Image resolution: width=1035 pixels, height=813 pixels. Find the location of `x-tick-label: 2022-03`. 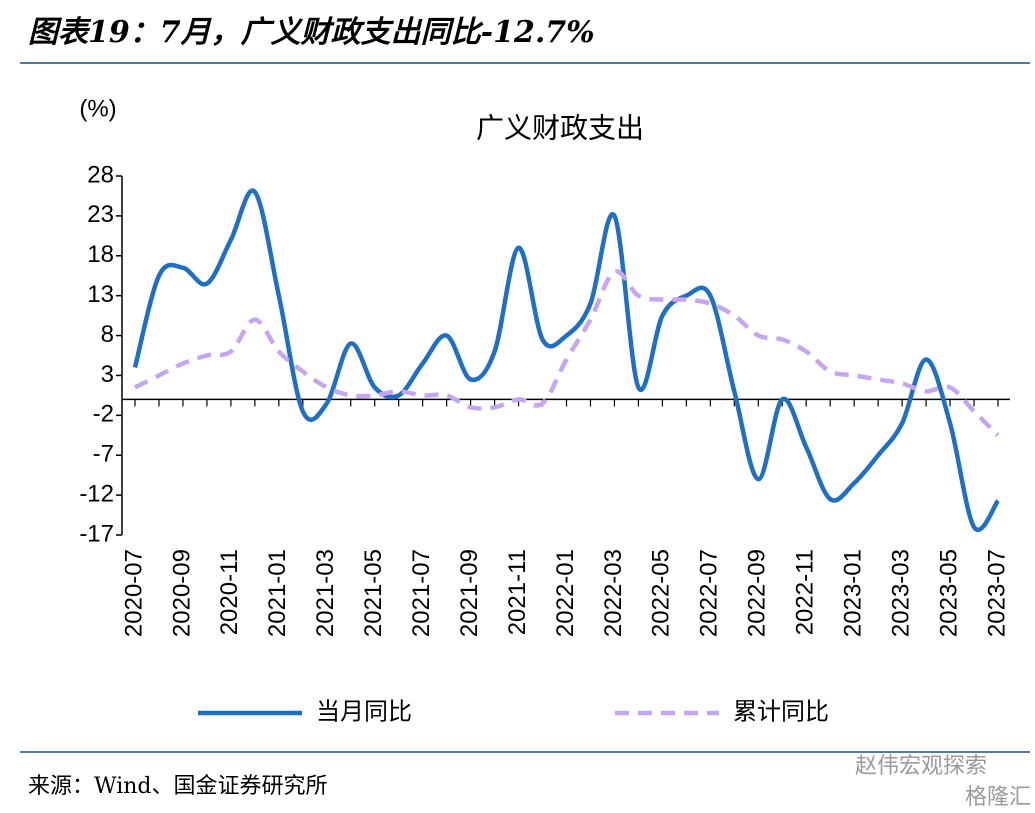

x-tick-label: 2022-03 is located at coordinates (613, 593).